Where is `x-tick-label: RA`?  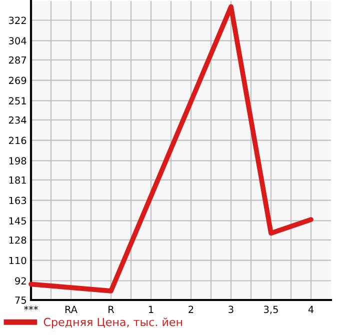
x-tick-label: RA is located at coordinates (71, 309).